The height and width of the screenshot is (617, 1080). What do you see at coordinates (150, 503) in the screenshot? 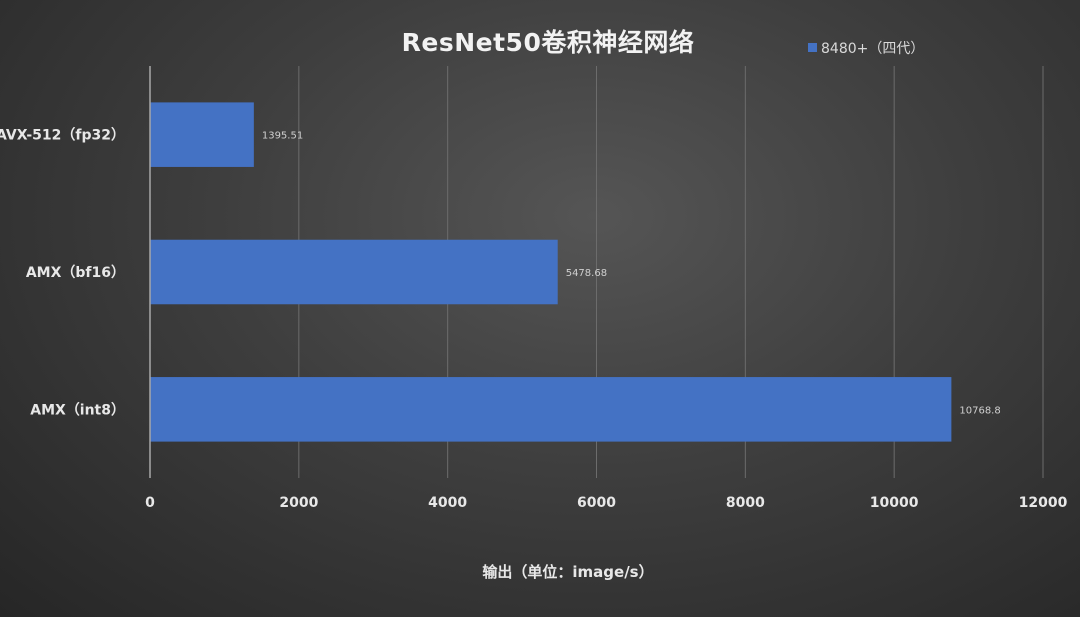
I see `x-tick-label: 0` at bounding box center [150, 503].